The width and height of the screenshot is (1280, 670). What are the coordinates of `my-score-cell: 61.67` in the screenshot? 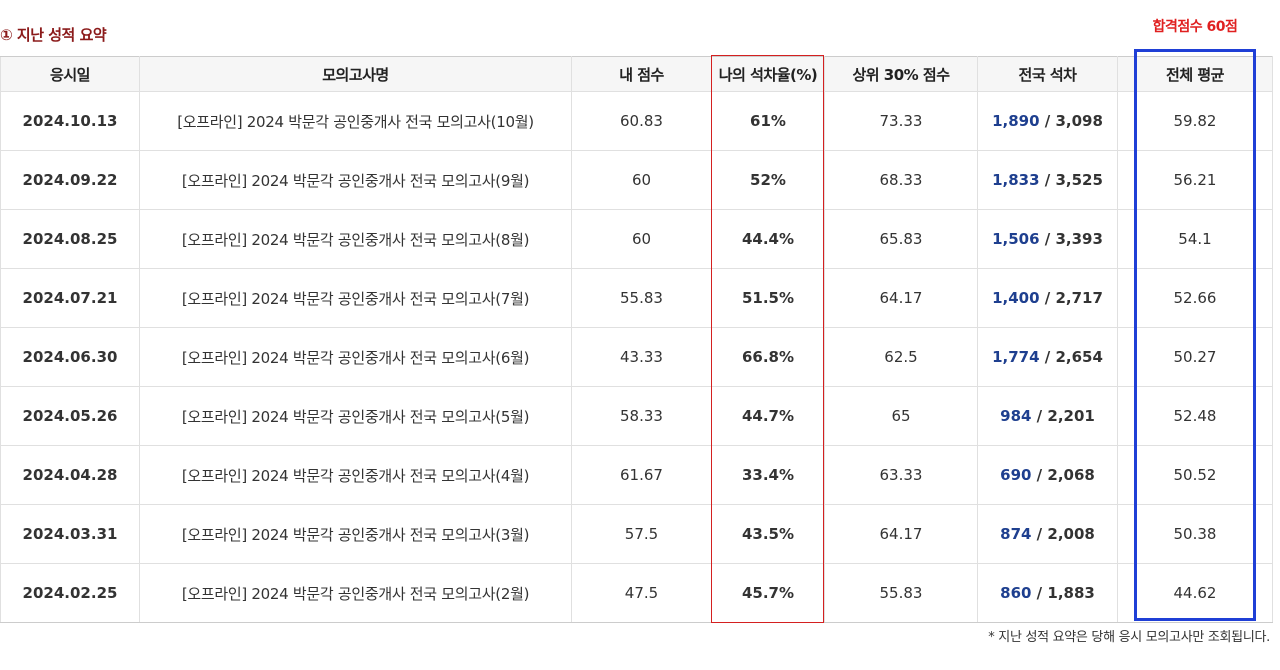 It's located at (641, 475).